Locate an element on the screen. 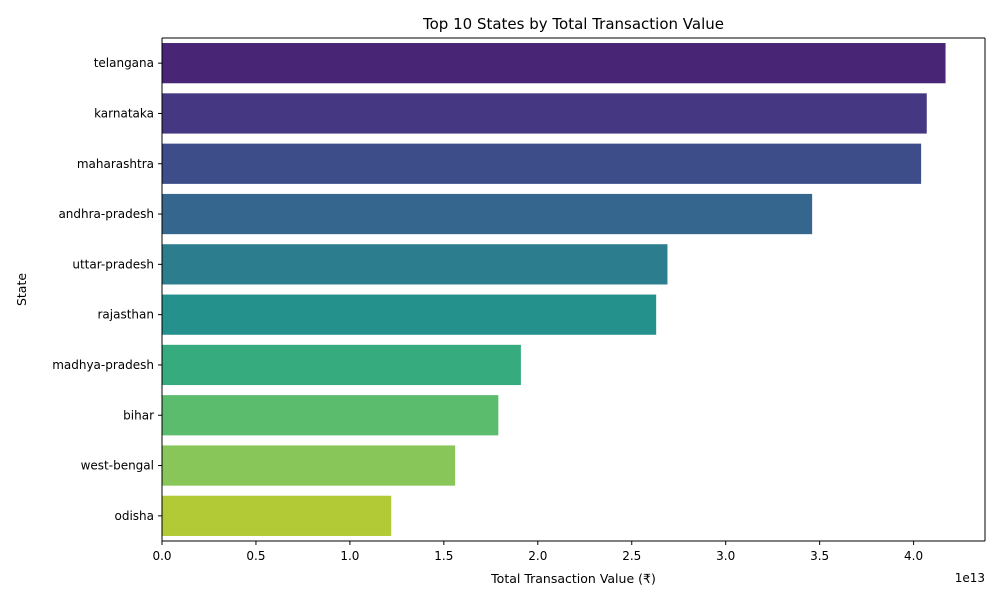 The width and height of the screenshot is (1000, 600). x-axis-offset-label: 1e13 is located at coordinates (970, 578).